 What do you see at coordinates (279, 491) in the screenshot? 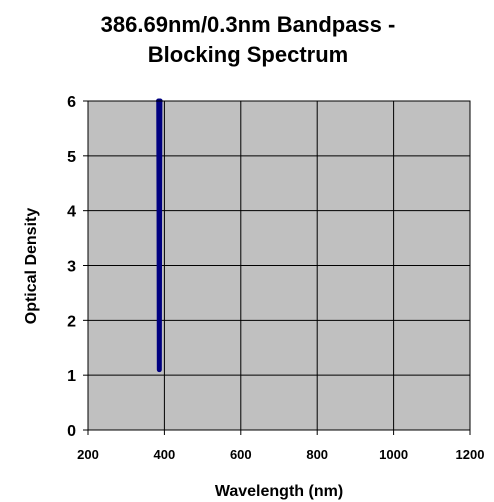
I see `x-axis-label: Wavelength (nm)` at bounding box center [279, 491].